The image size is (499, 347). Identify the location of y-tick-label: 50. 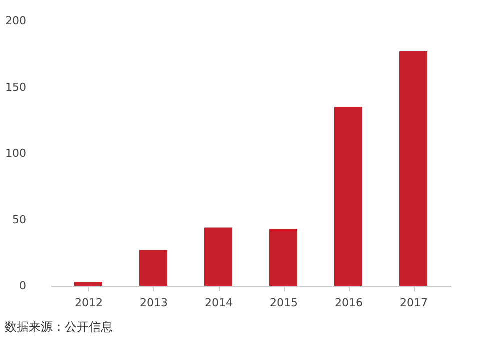
(19, 219).